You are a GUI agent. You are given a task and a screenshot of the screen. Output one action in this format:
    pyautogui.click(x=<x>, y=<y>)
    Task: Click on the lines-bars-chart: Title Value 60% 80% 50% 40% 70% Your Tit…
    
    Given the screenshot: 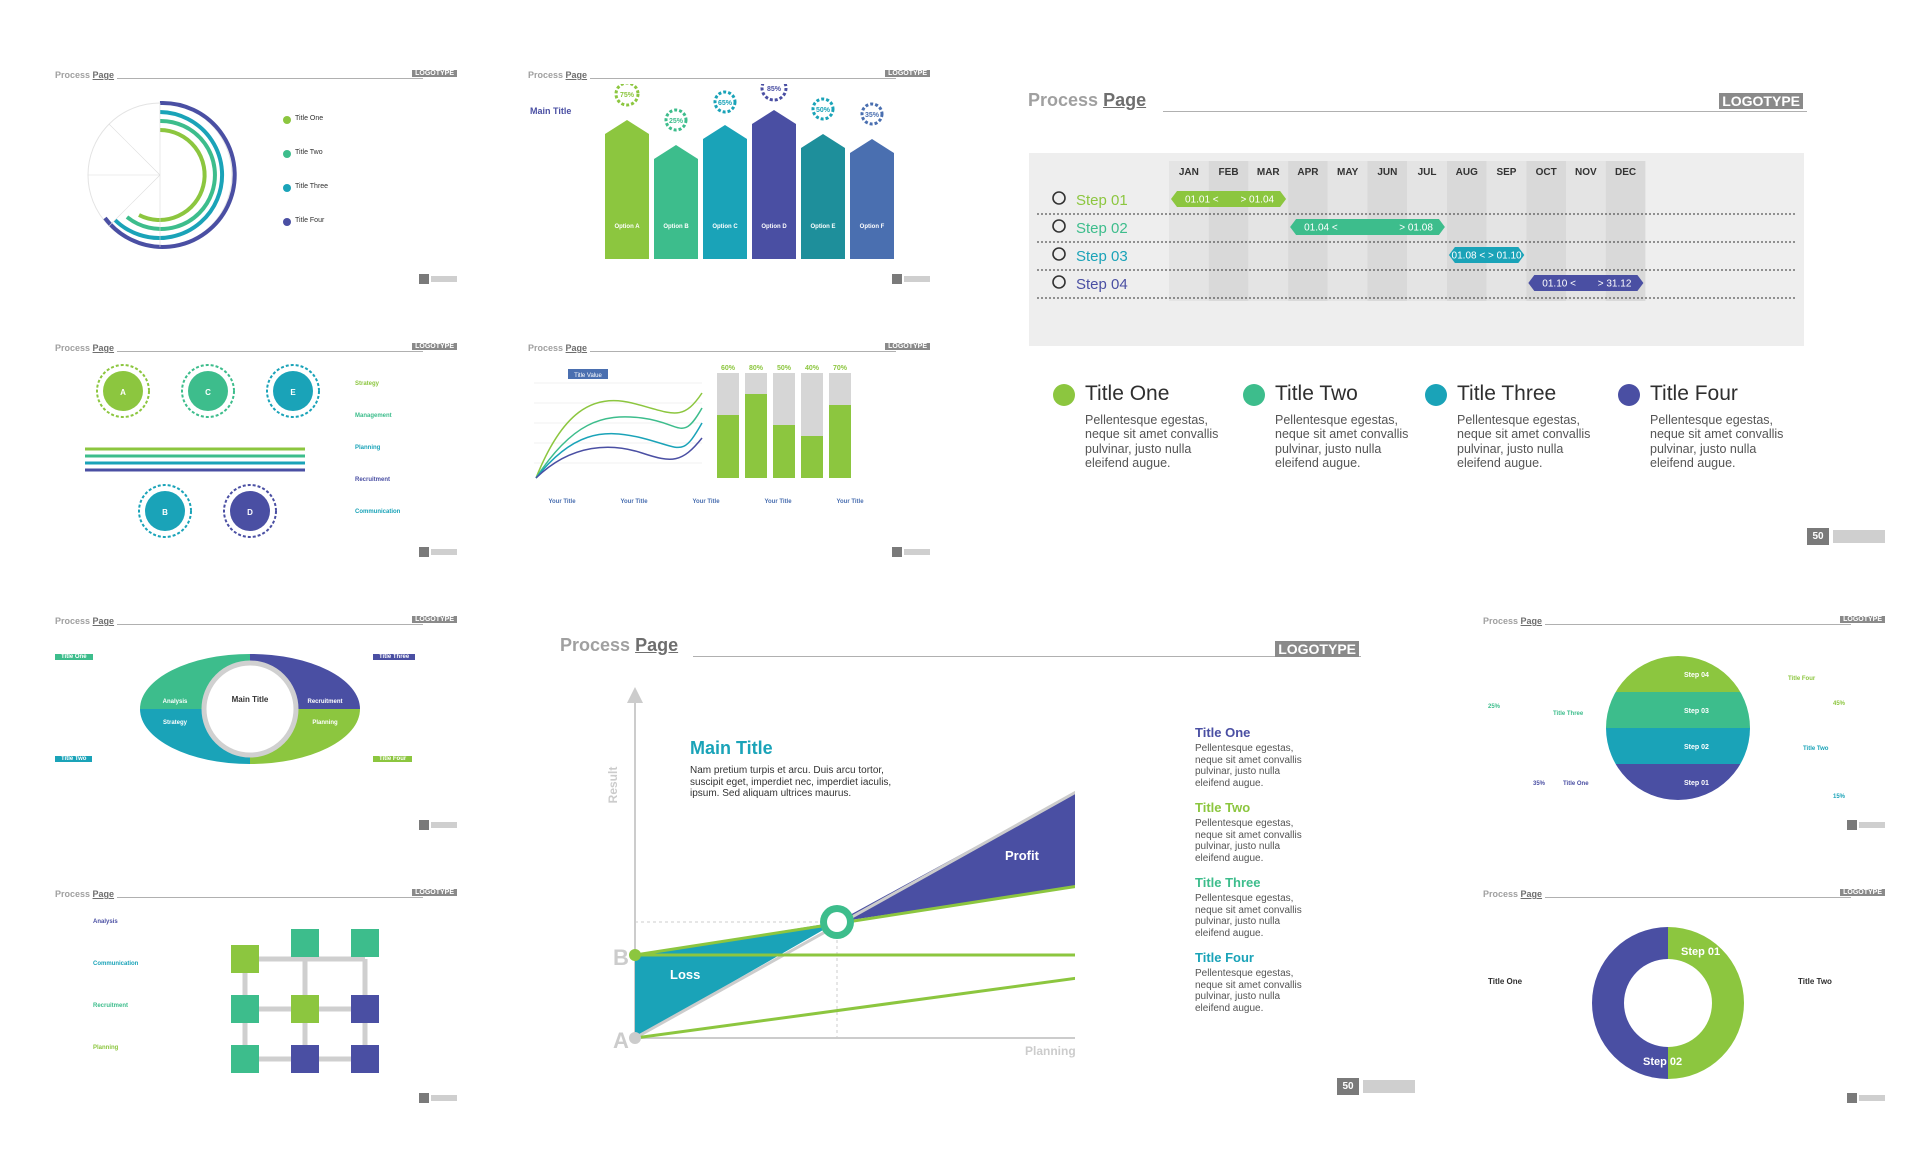 What is the action you would take?
    pyautogui.click(x=699, y=435)
    